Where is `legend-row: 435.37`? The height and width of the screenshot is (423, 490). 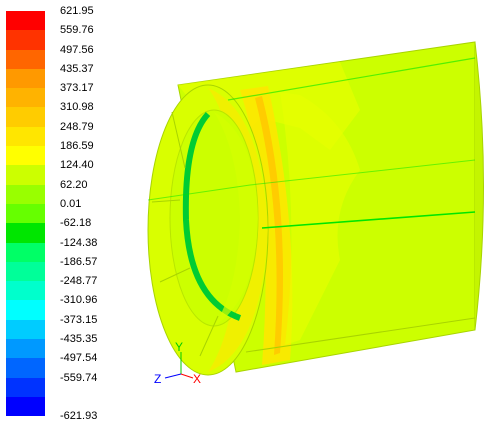 legend-row: 435.37 is located at coordinates (66, 76).